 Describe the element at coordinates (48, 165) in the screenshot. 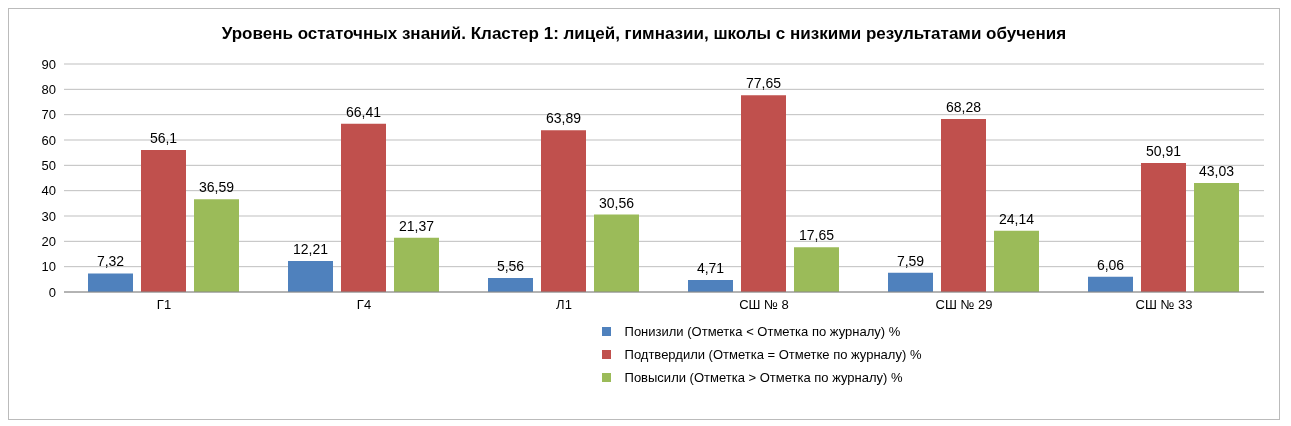

I see `y-tick-label: 50` at that location.